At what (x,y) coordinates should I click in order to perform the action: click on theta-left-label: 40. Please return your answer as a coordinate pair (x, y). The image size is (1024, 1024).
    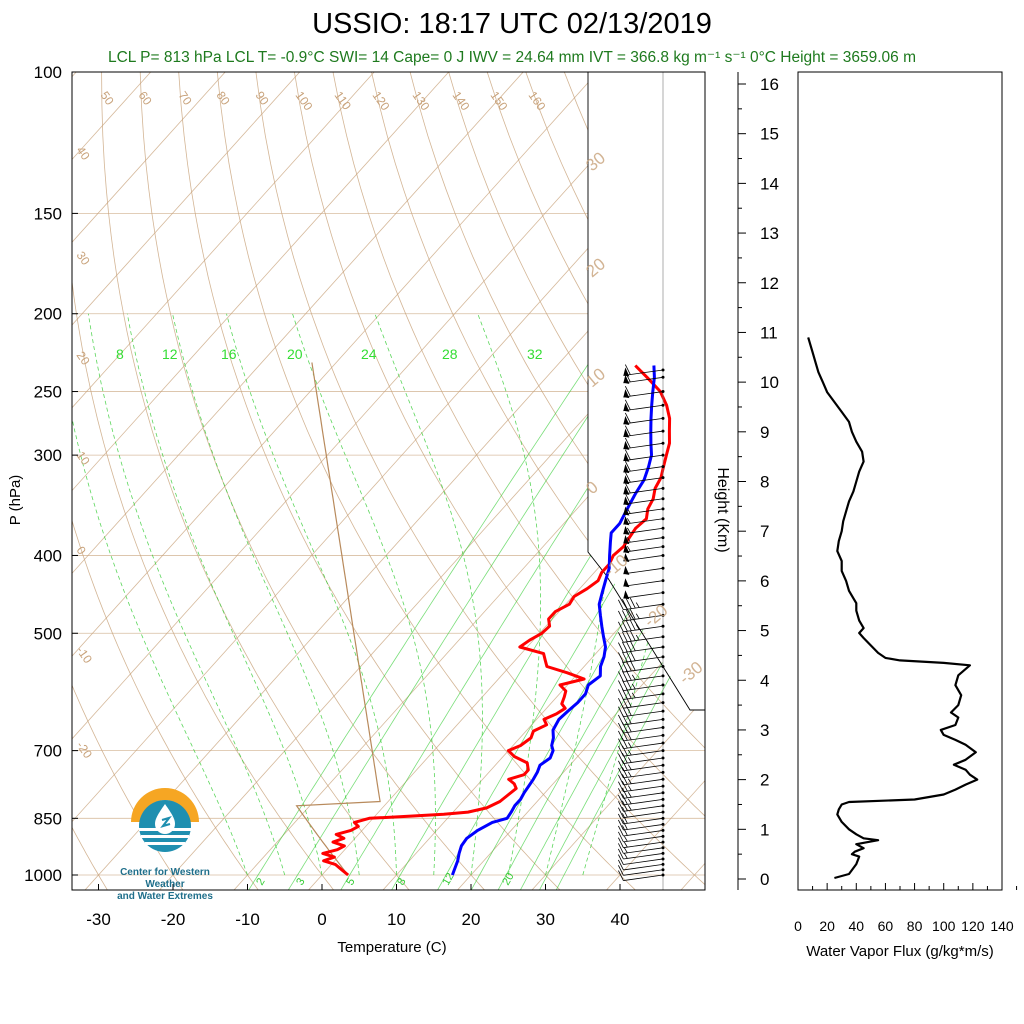
    Looking at the image, I should click on (83, 153).